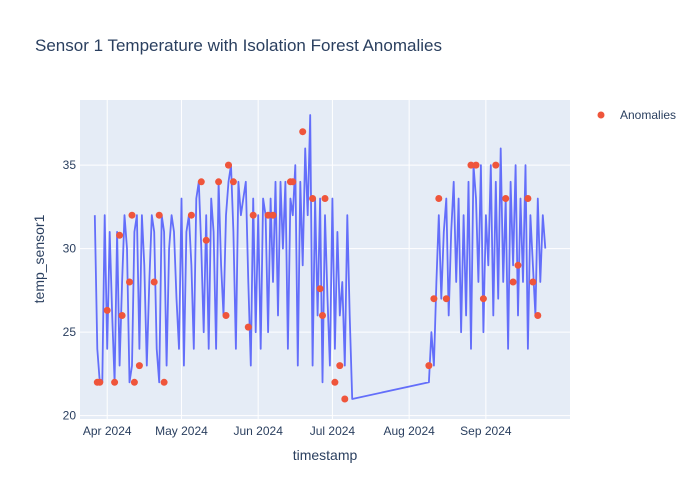 The width and height of the screenshot is (700, 500). What do you see at coordinates (70, 249) in the screenshot?
I see `y-tick-label-2: 30` at bounding box center [70, 249].